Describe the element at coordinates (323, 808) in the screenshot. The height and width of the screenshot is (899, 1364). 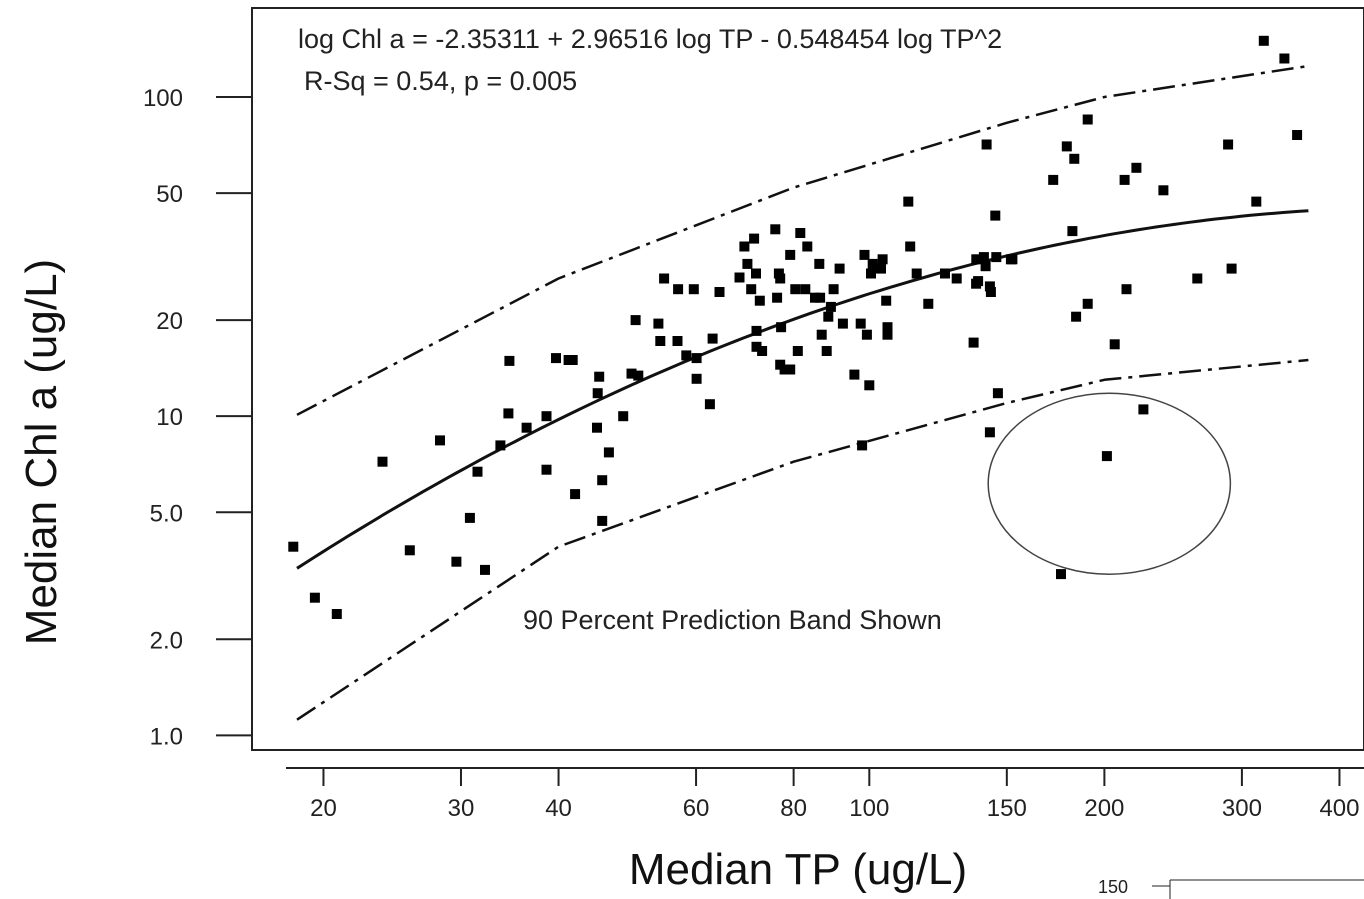
I see `x-tick-label: 20` at that location.